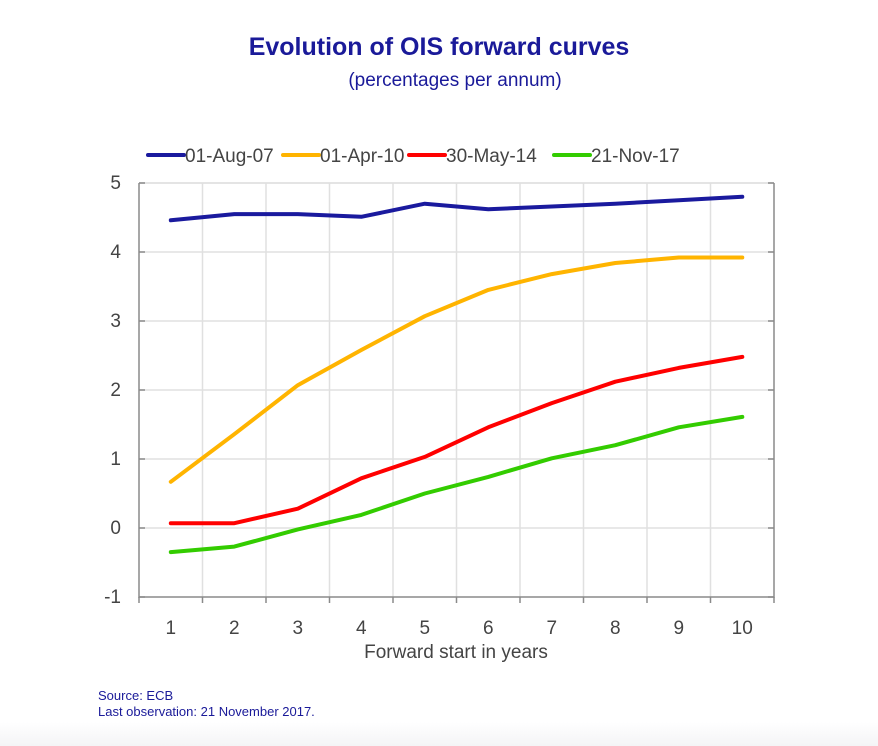  I want to click on y-tick-label: -1, so click(112, 597).